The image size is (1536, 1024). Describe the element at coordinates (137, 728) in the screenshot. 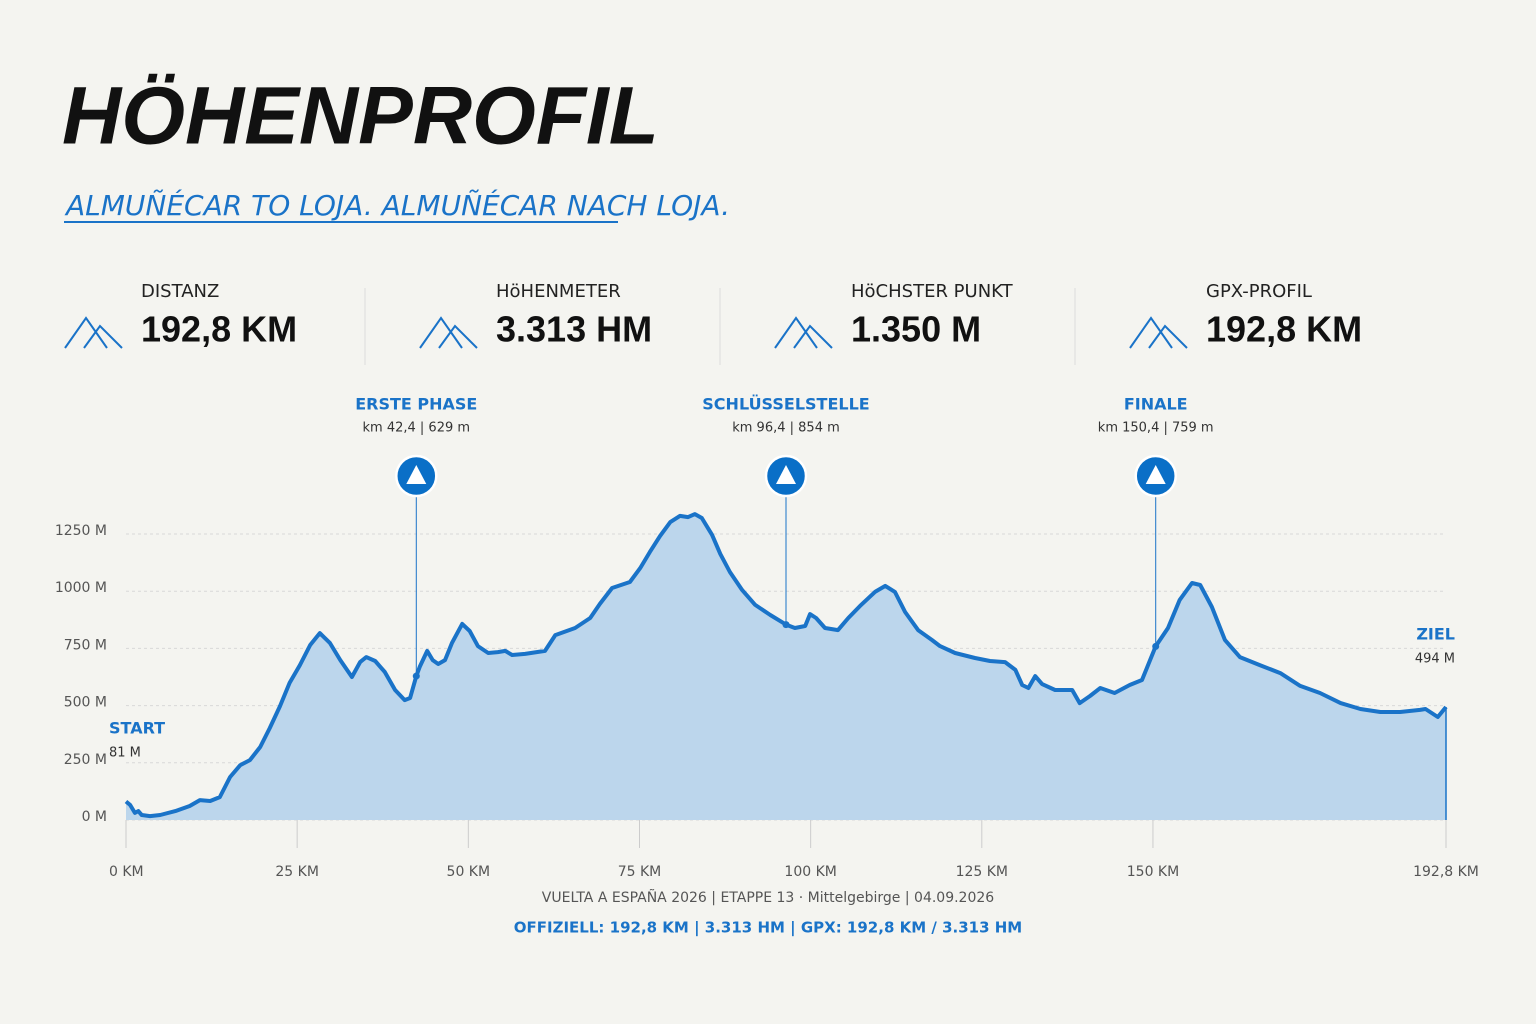

I see `start-label: START` at that location.